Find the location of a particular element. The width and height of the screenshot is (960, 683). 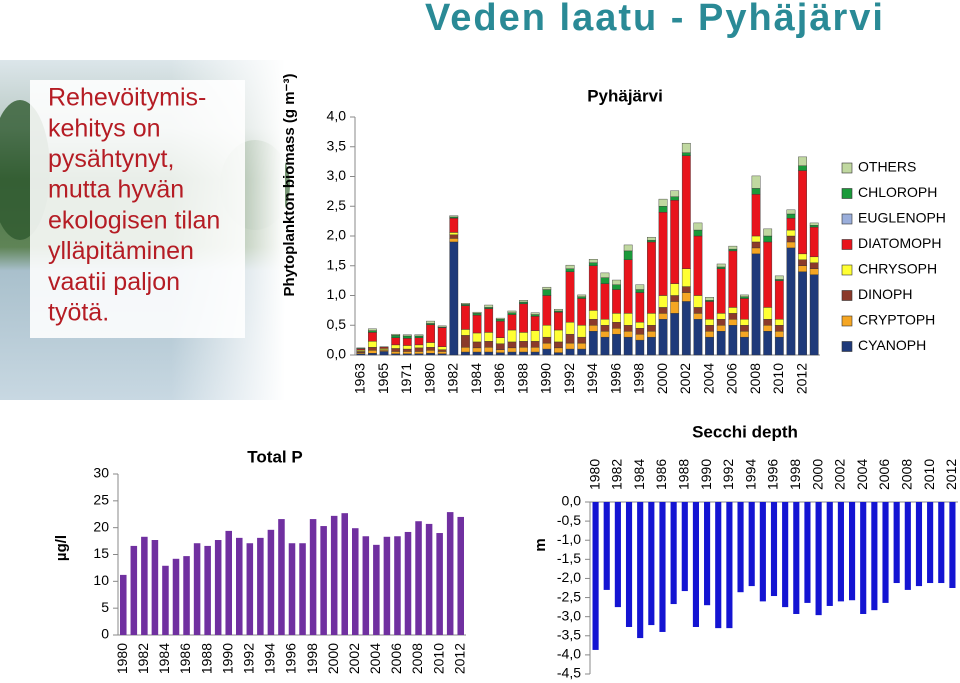

x-tick-label: 1996 is located at coordinates (291, 658).